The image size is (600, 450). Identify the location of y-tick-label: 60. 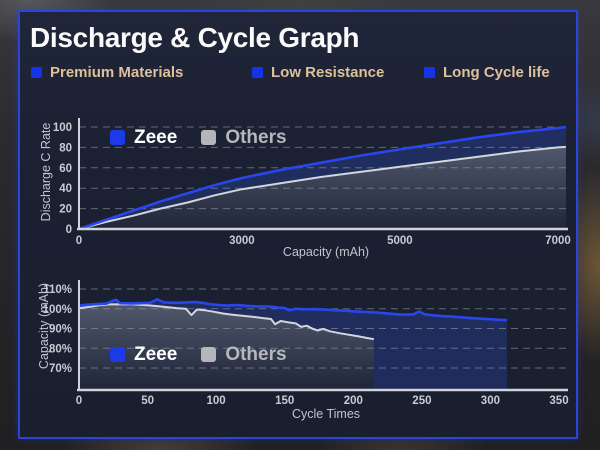
(65, 169).